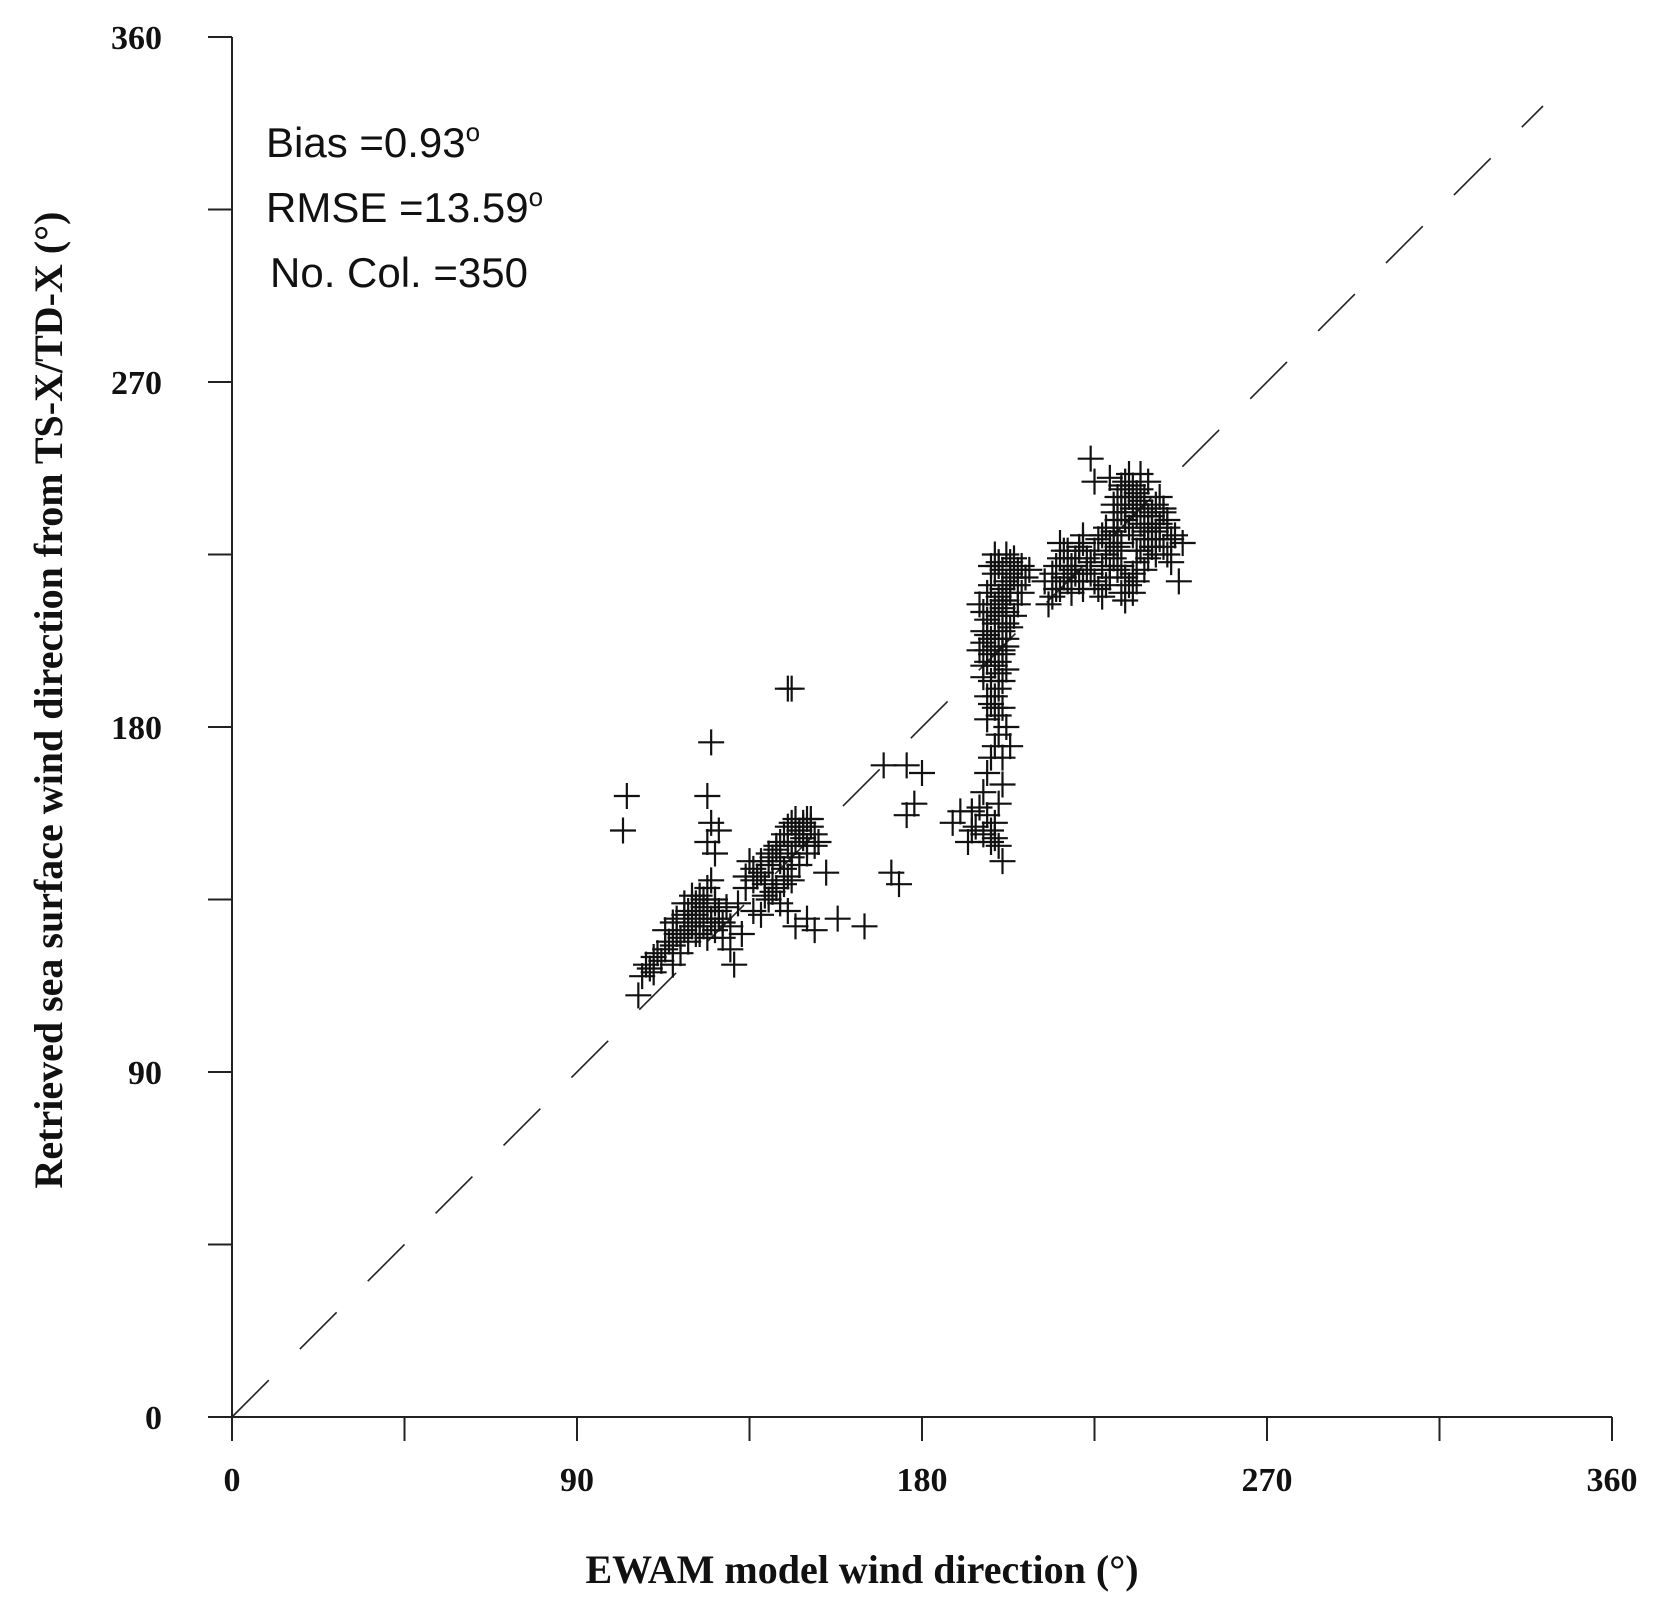 This screenshot has width=1660, height=1612. I want to click on y-tick-label: 270, so click(136, 383).